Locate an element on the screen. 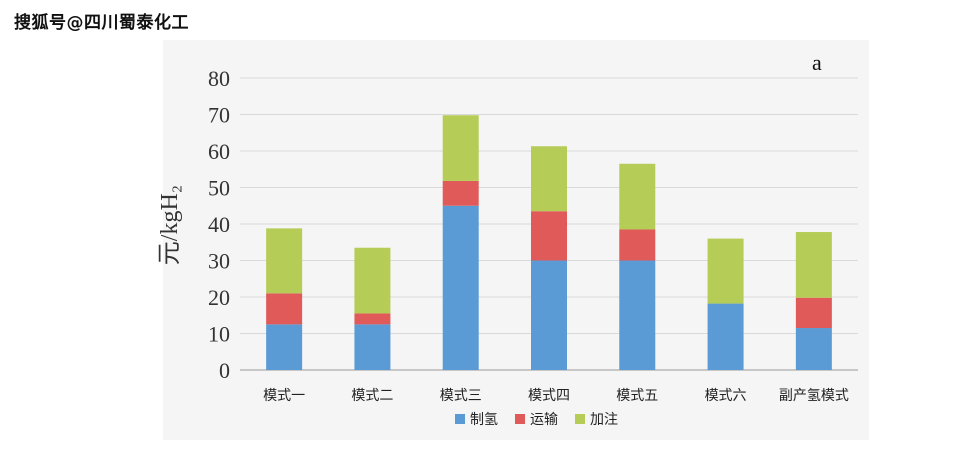  y-tick-label: 0 is located at coordinates (224, 370).